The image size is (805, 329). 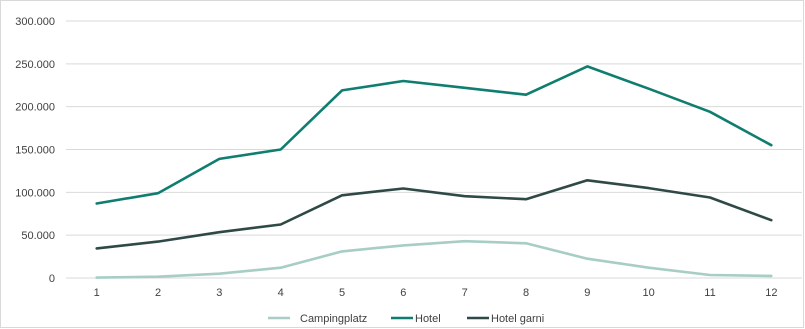 I want to click on legend-label: Hotel garni, so click(x=517, y=319).